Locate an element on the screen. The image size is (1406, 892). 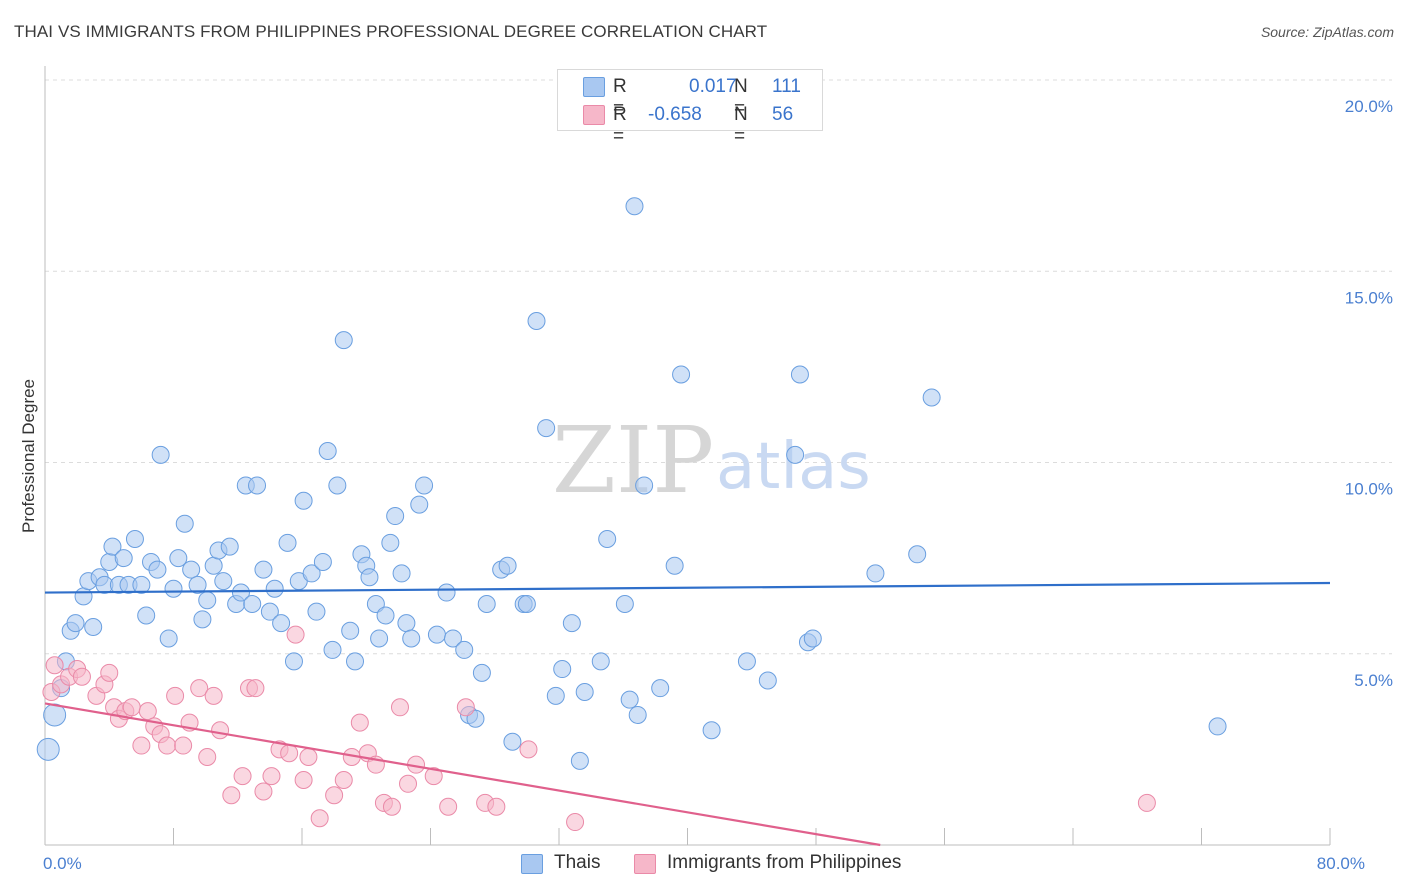
legend-r-value-thais: 0.017 is located at coordinates (713, 86).